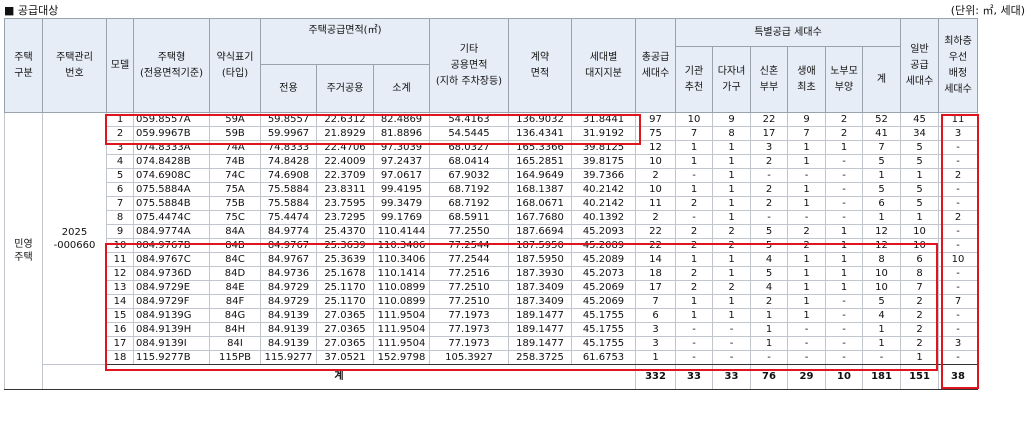 This screenshot has height=422, width=1033. I want to click on cell-first-life: 9, so click(806, 119).